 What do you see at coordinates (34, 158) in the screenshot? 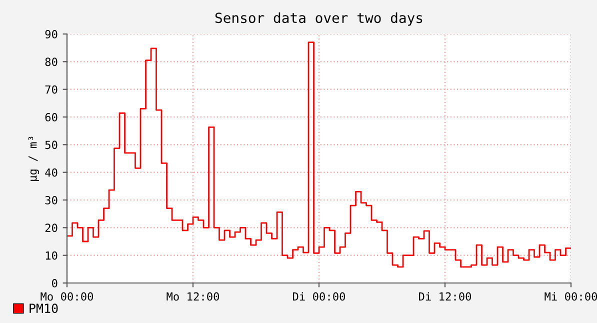
I see `y-axis-title: µg / m³` at bounding box center [34, 158].